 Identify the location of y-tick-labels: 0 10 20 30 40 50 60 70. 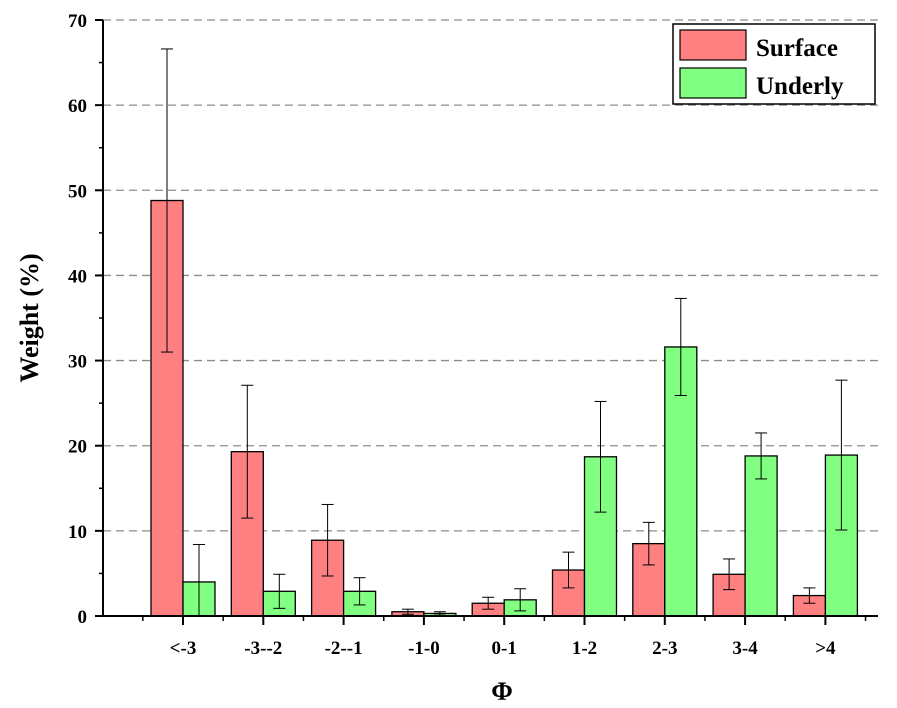
(77, 319).